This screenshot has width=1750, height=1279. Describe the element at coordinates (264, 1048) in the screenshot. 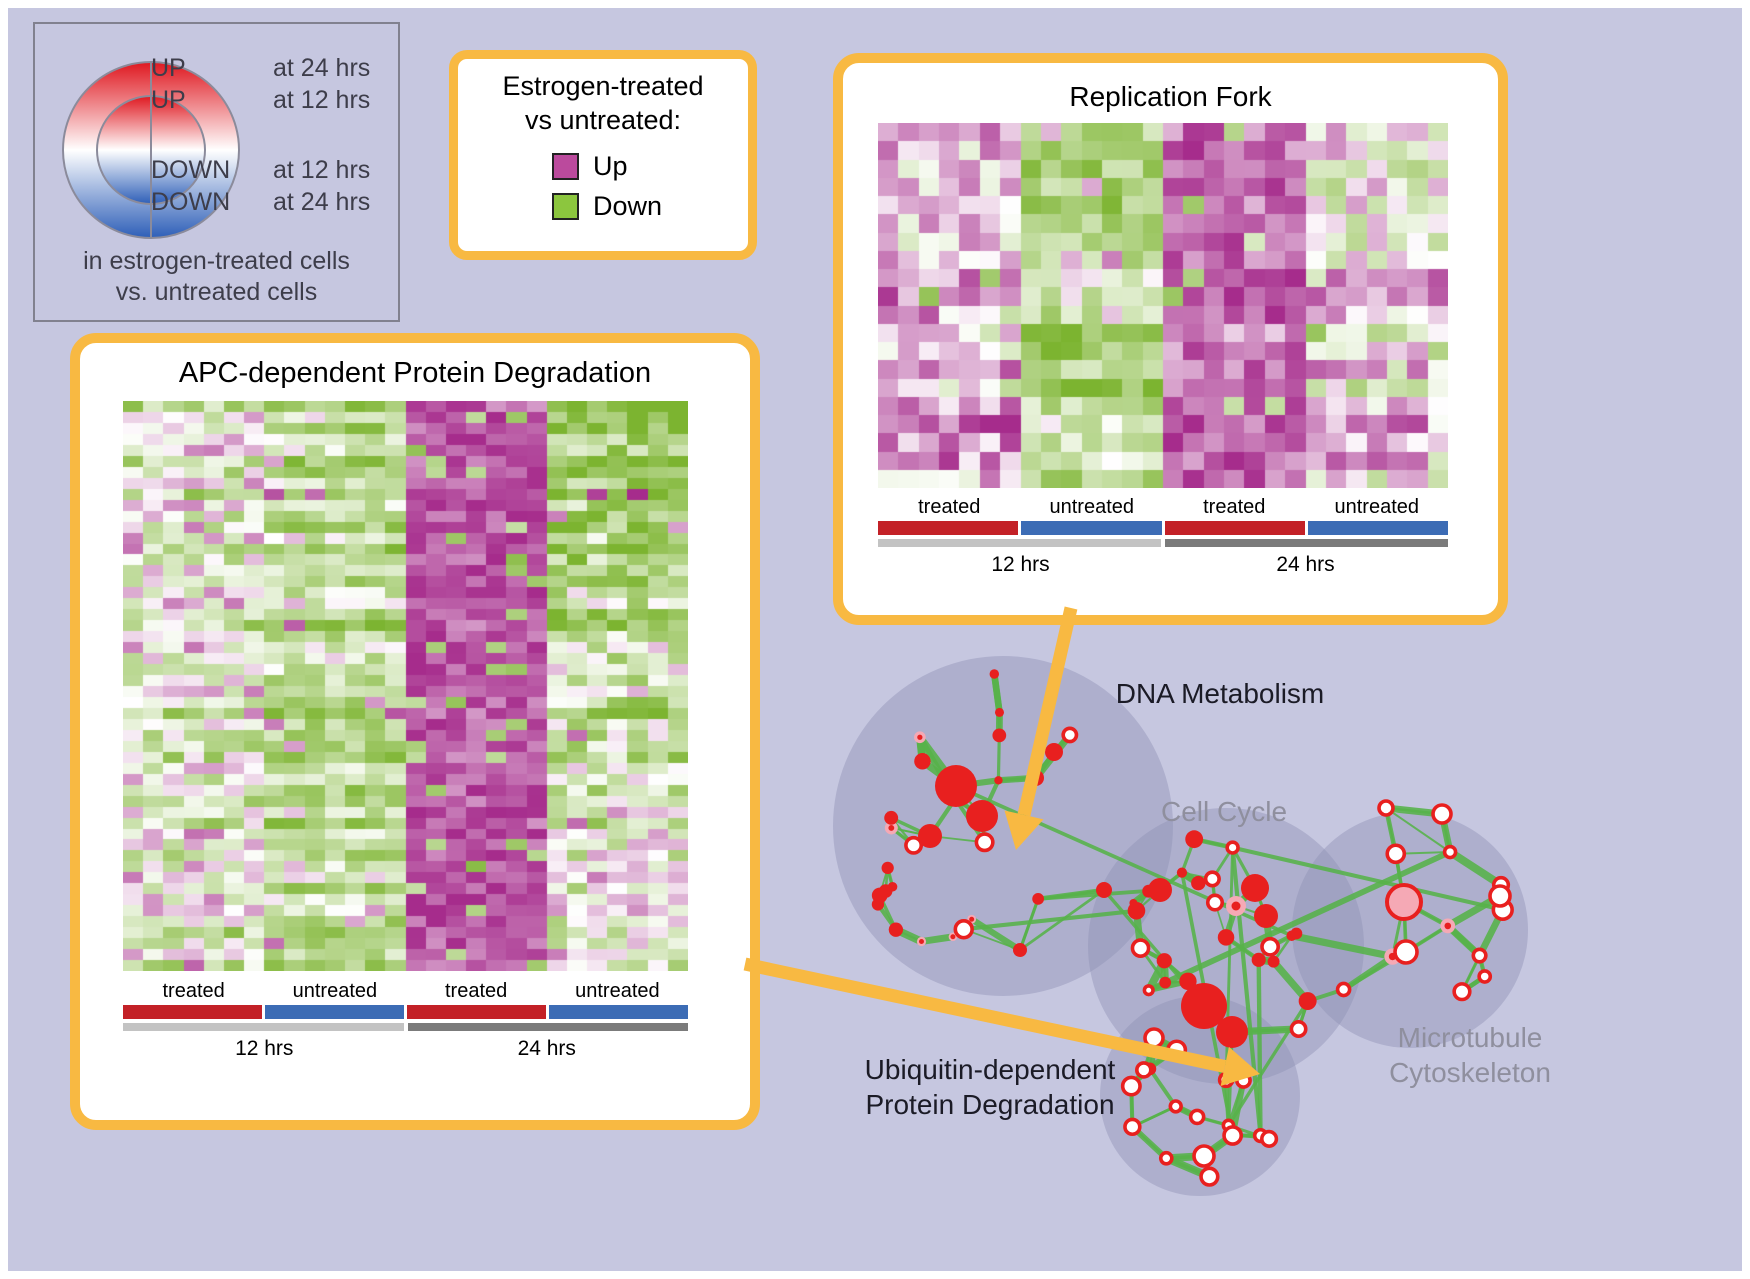

I see `time-label-12h: 12 hrs` at that location.